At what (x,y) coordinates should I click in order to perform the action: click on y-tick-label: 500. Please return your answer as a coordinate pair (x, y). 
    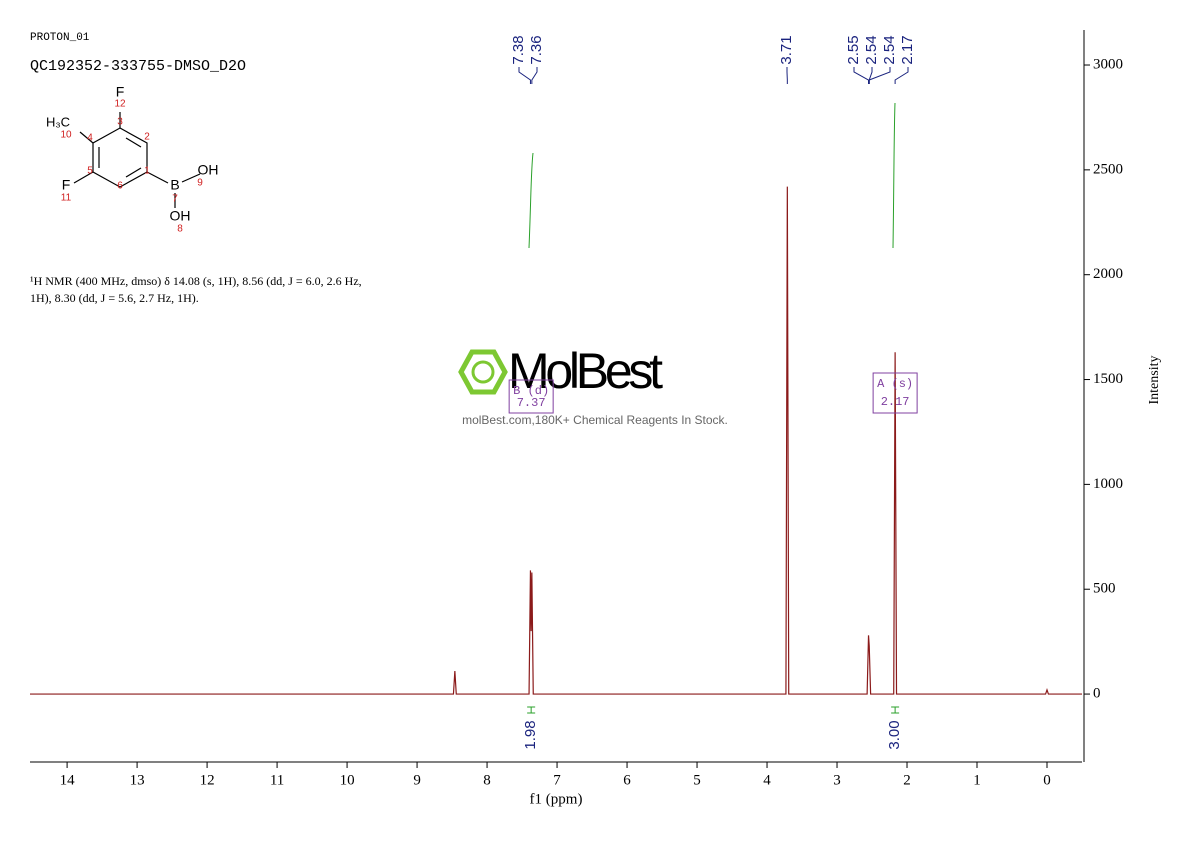
    Looking at the image, I should click on (1104, 589).